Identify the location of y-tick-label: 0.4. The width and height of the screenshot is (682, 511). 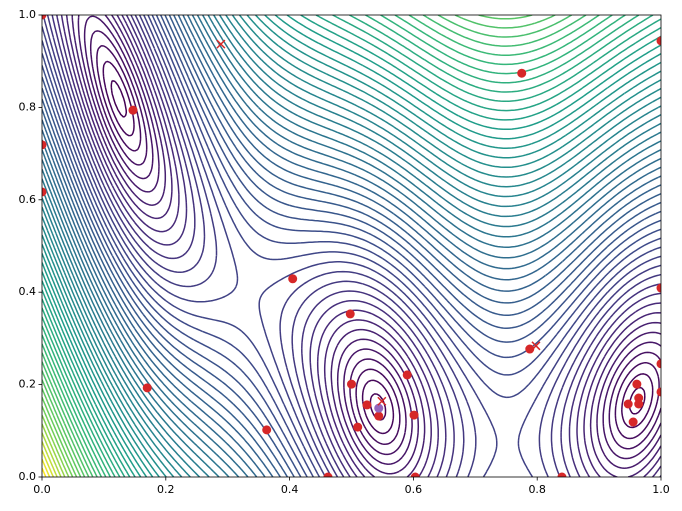
(28, 291).